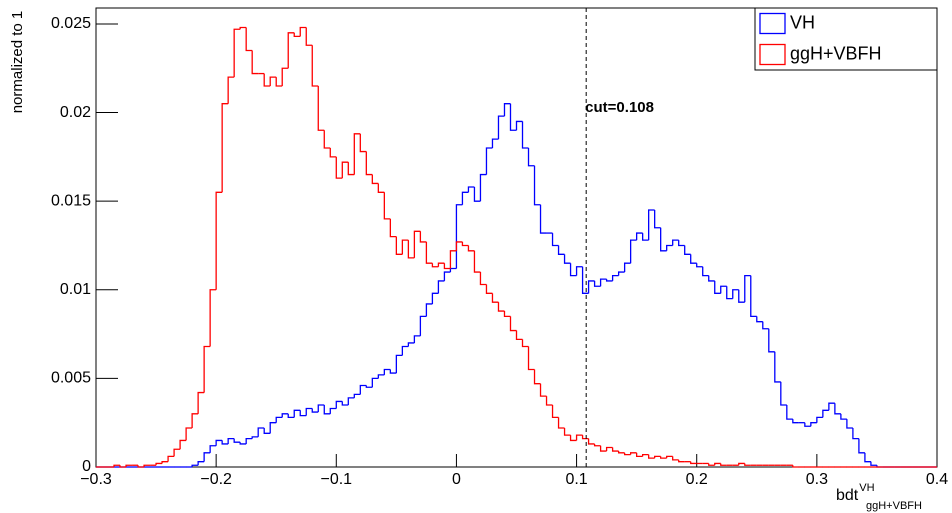  What do you see at coordinates (772, 23) in the screenshot?
I see `legend-swatch` at bounding box center [772, 23].